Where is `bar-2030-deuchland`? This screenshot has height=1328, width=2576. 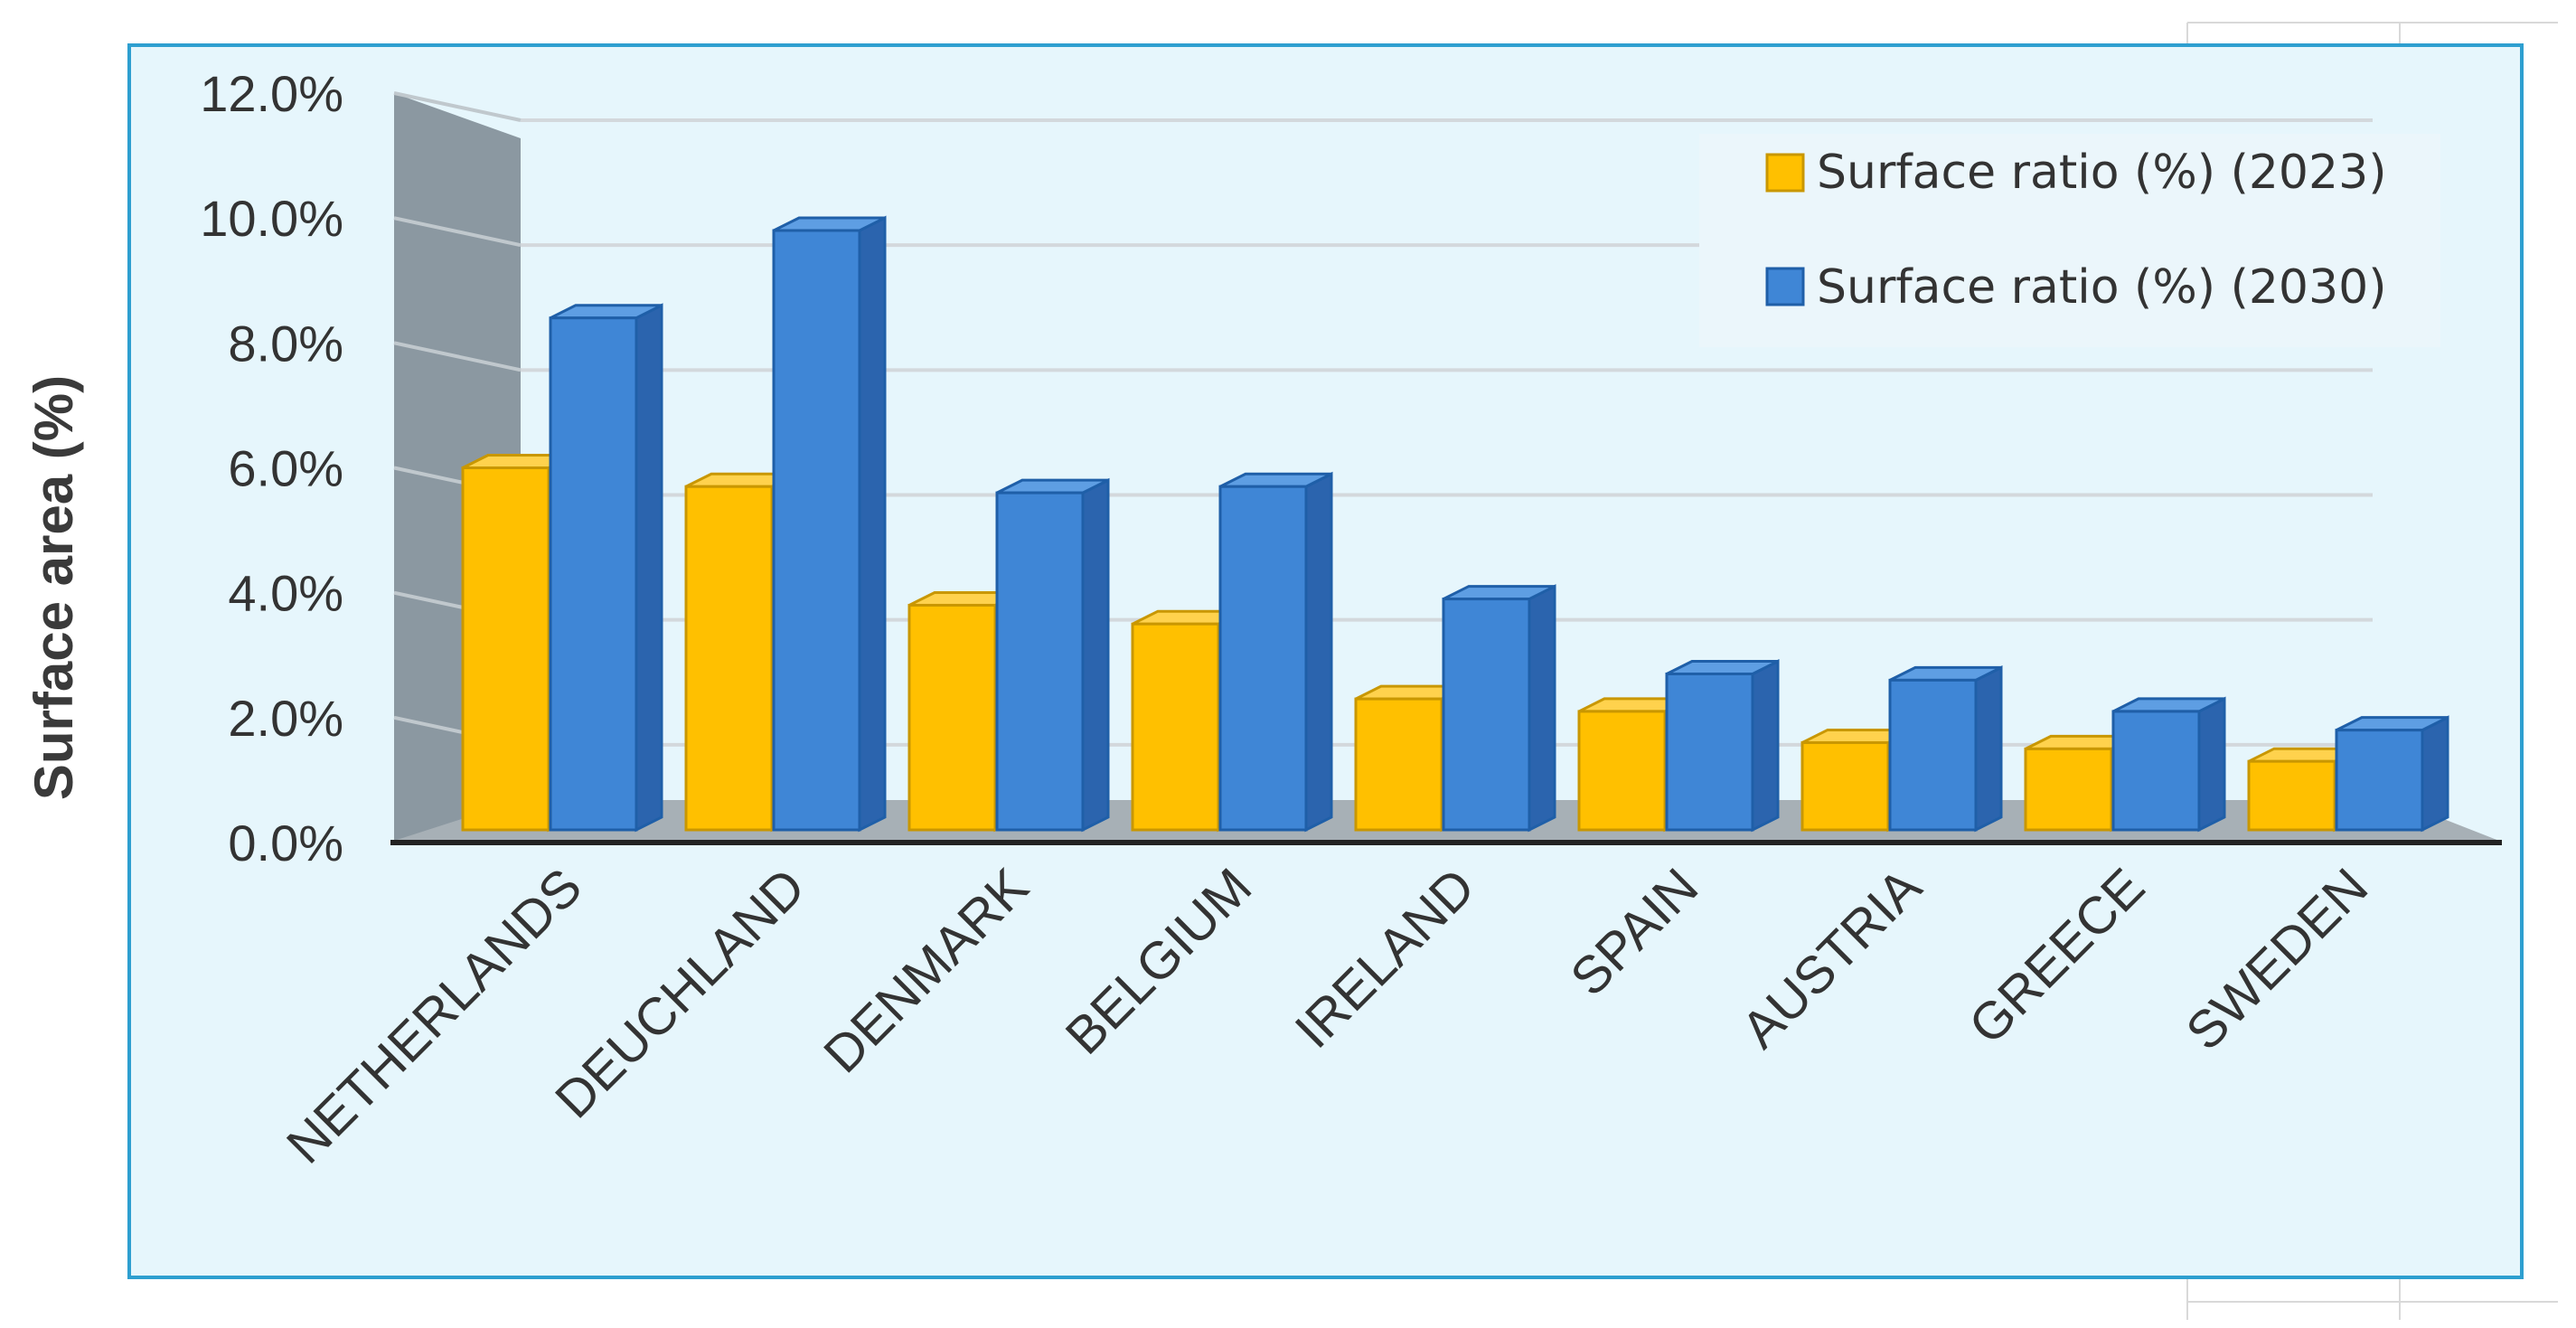 bar-2030-deuchland is located at coordinates (830, 524).